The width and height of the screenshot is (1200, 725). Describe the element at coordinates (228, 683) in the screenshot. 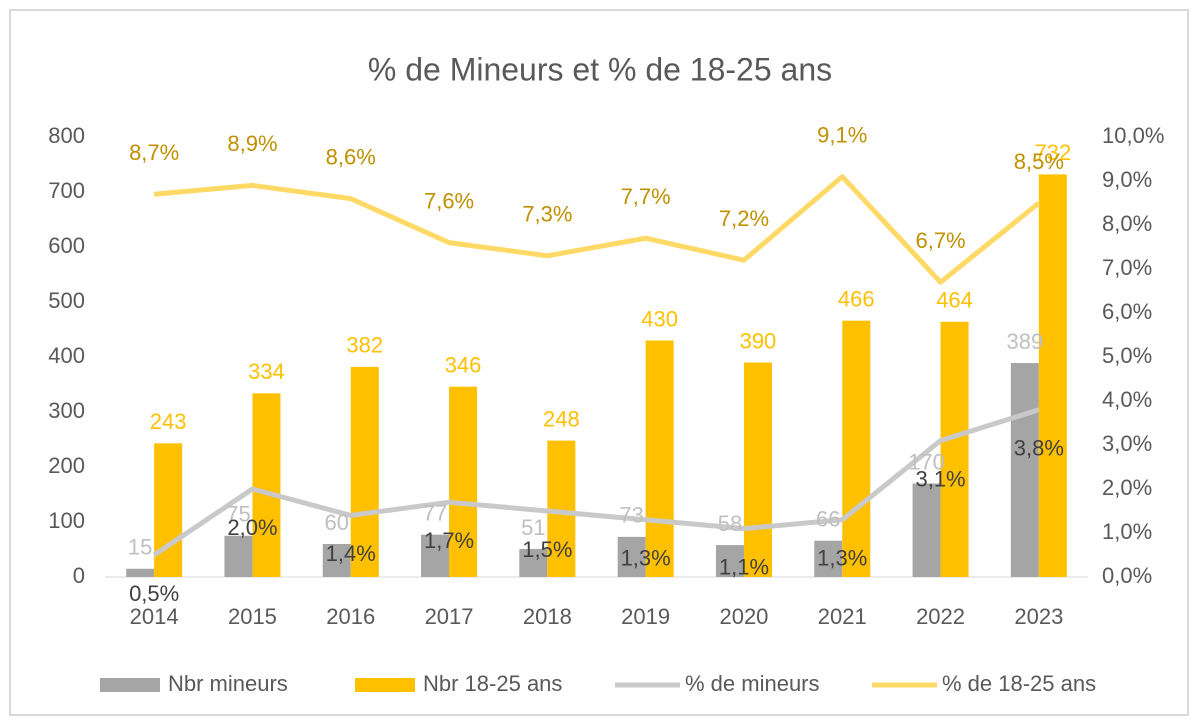

I see `legend-label: Nbr mineurs` at that location.